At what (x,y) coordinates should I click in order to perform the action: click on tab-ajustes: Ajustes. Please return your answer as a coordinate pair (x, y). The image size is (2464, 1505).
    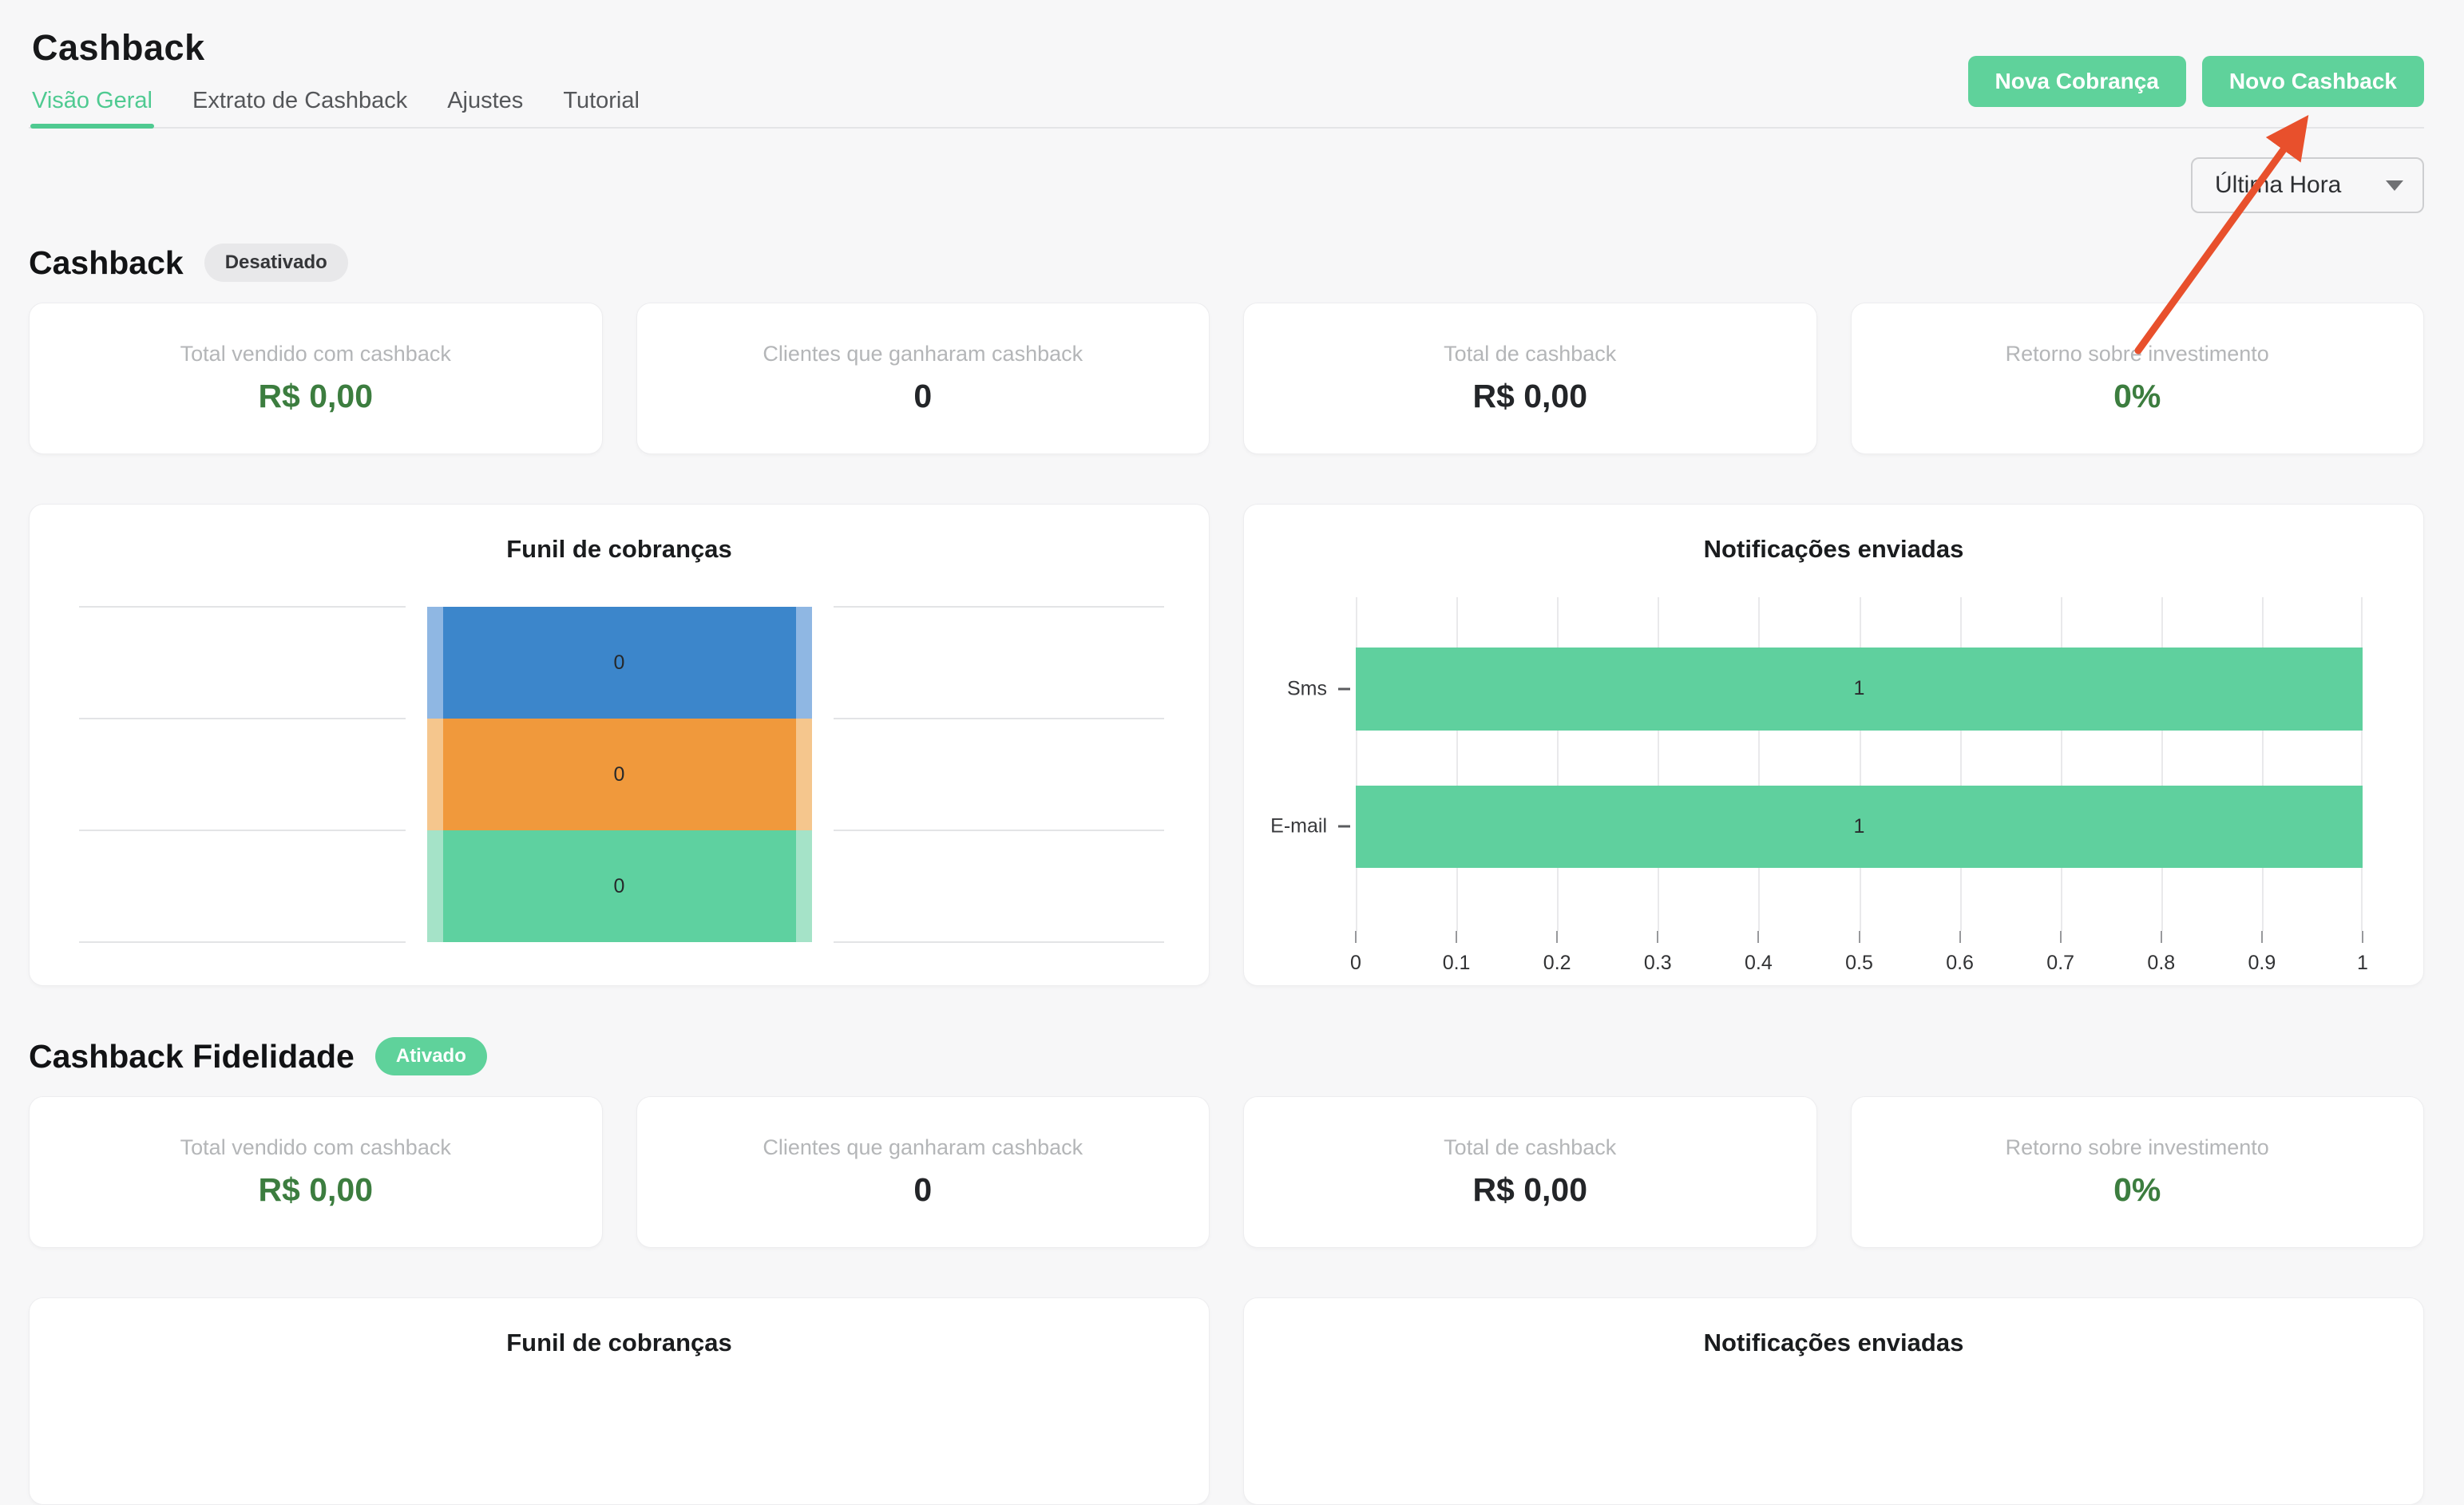
    Looking at the image, I should click on (485, 101).